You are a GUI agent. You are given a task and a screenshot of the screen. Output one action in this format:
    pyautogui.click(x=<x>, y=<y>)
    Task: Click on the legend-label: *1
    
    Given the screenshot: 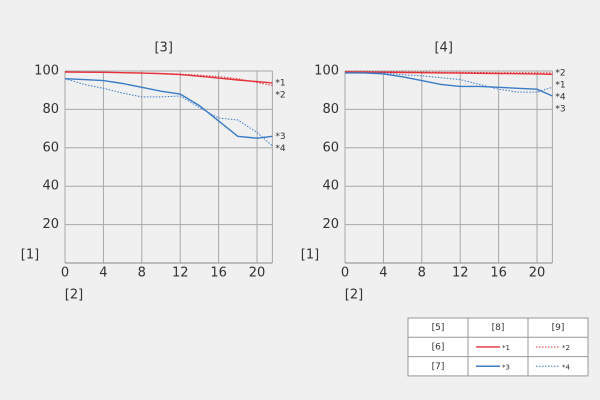 What is the action you would take?
    pyautogui.click(x=506, y=348)
    